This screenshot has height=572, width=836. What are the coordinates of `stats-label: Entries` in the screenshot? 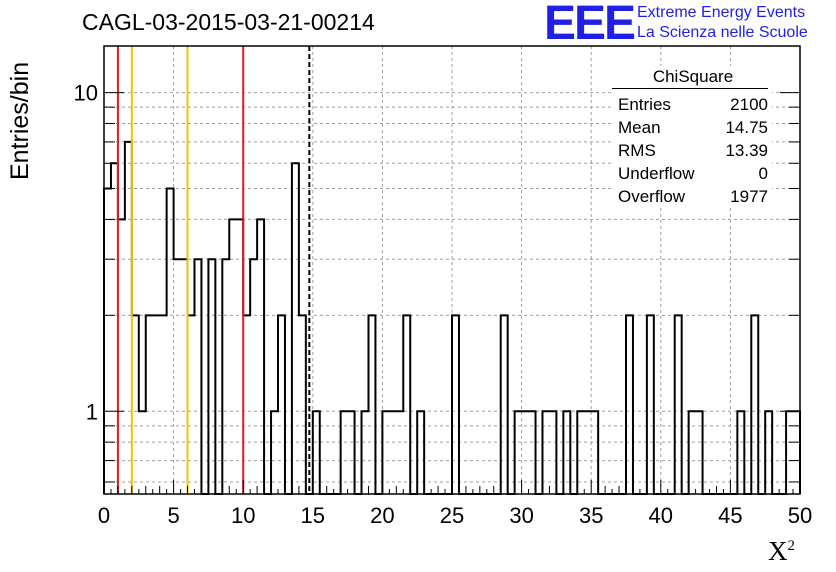 It's located at (644, 104).